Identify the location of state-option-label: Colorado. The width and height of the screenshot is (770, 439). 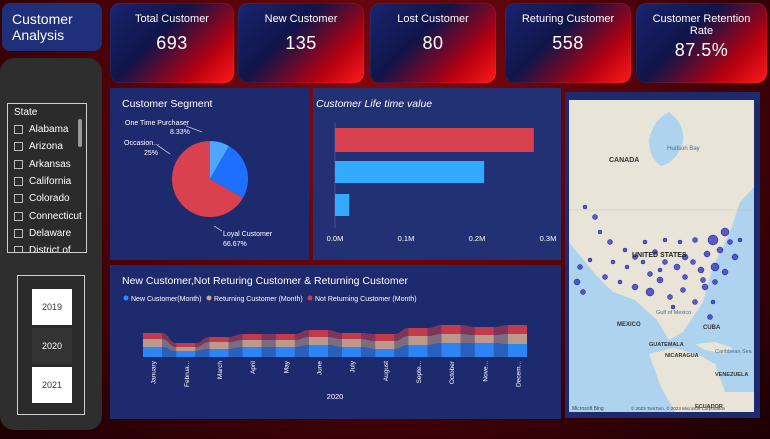
(49, 199).